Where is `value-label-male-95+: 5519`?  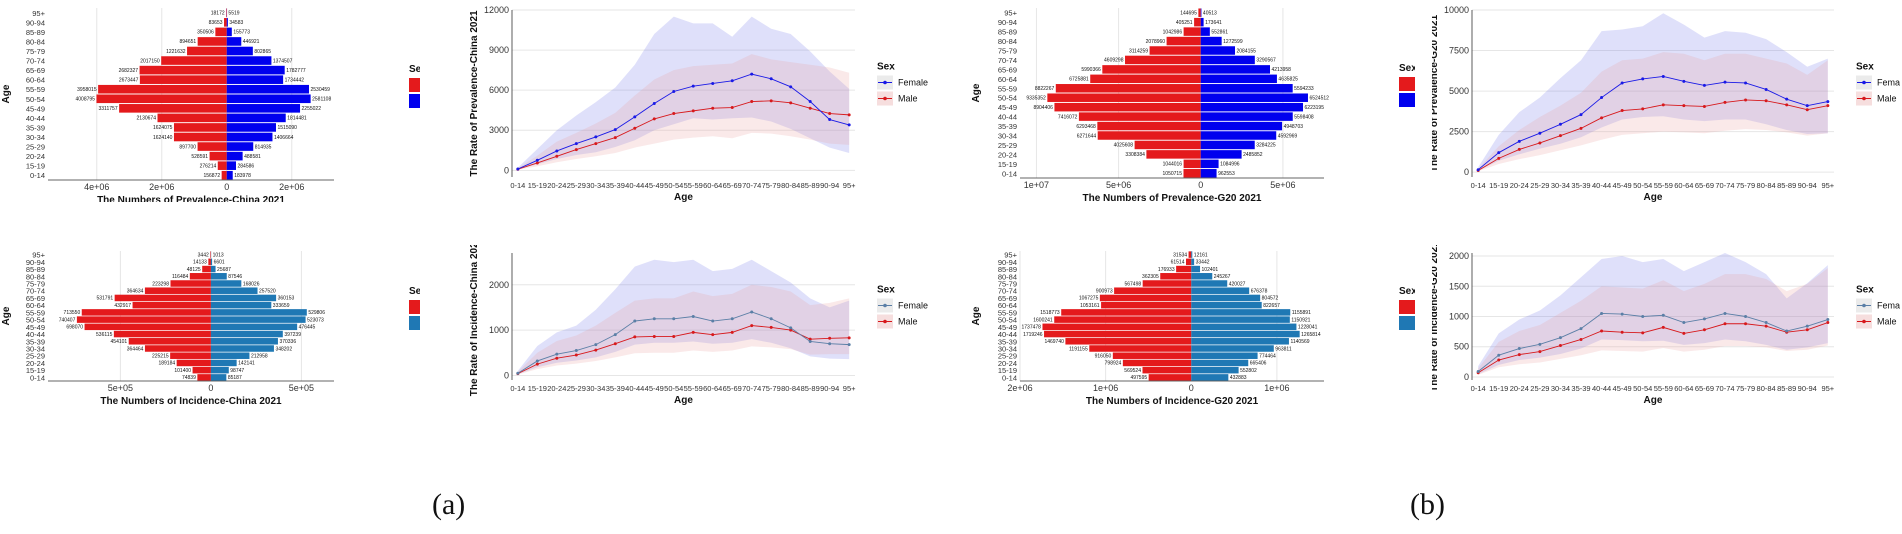
value-label-male-95+: 5519 is located at coordinates (233, 14).